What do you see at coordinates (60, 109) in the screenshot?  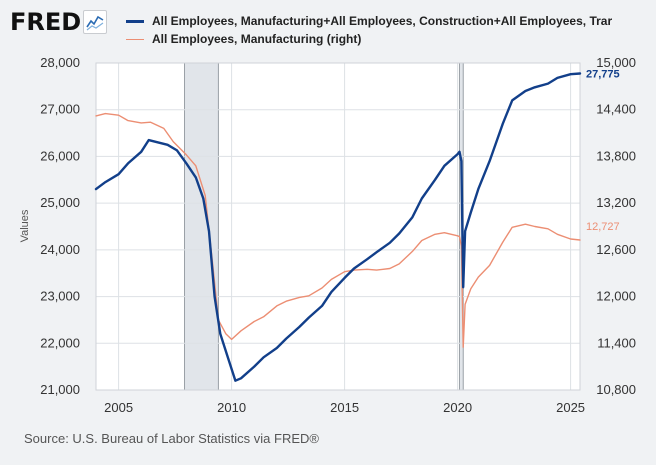 I see `y-left-tick-label: 27,000` at bounding box center [60, 109].